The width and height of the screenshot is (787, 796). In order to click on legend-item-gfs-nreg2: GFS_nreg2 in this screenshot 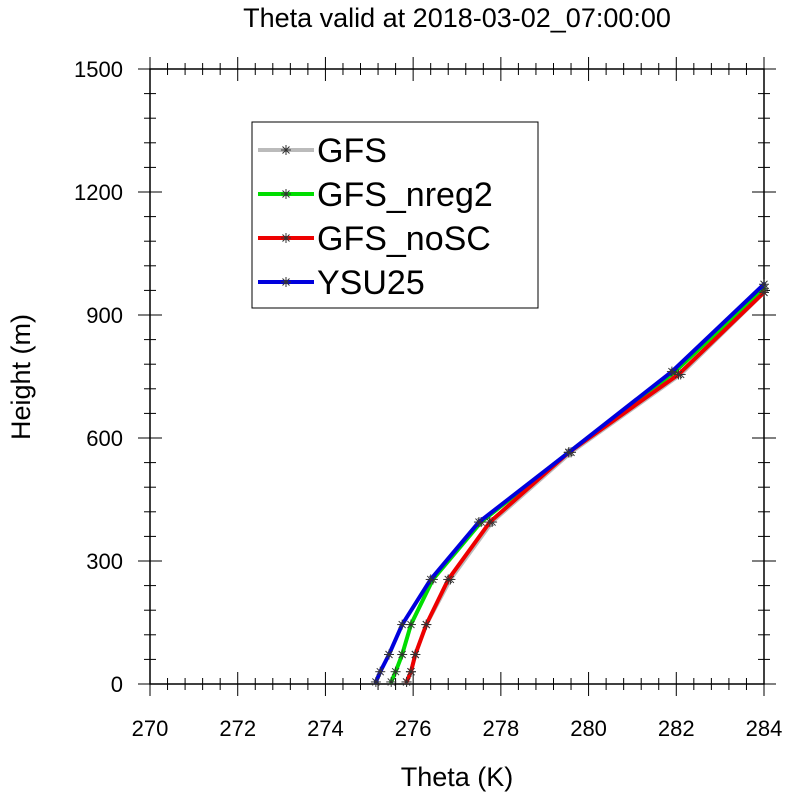, I will do `click(375, 195)`.